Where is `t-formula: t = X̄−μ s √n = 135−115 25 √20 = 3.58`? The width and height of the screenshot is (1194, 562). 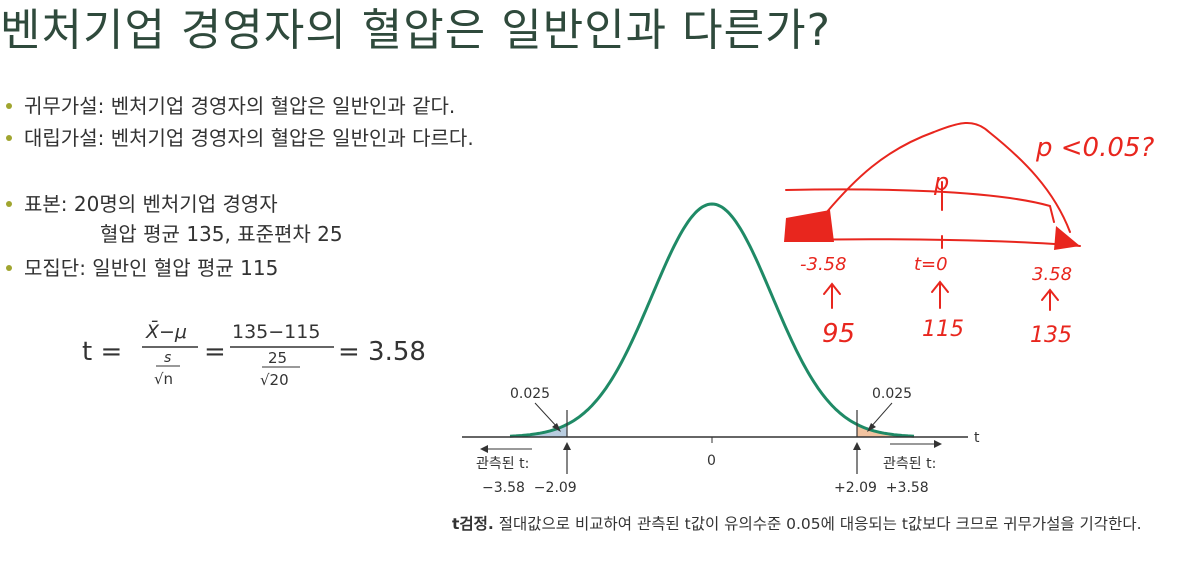
t-formula: t = X̄−μ s √n = 135−115 25 √20 = 3.58 is located at coordinates (254, 354).